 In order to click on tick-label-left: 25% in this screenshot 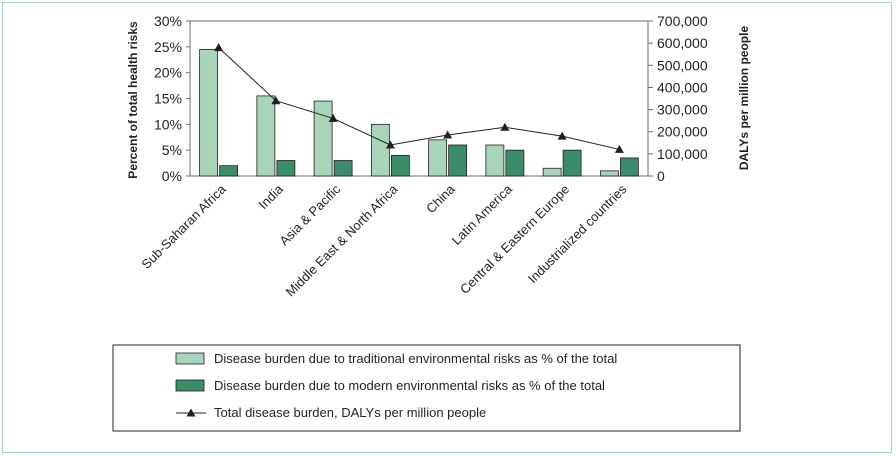, I will do `click(168, 47)`.